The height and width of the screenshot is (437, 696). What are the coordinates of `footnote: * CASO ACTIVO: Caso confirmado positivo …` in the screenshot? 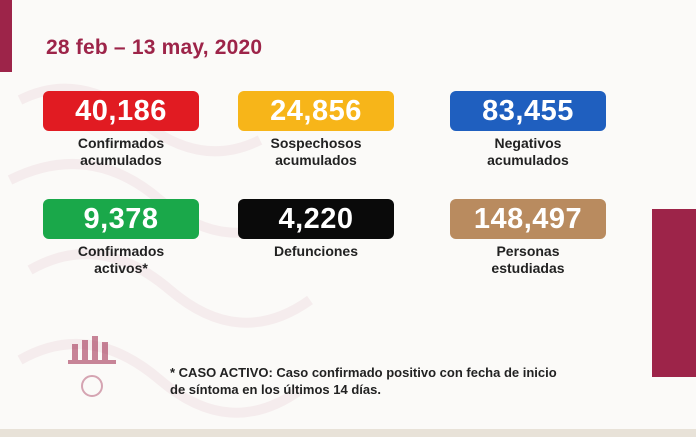 It's located at (390, 381).